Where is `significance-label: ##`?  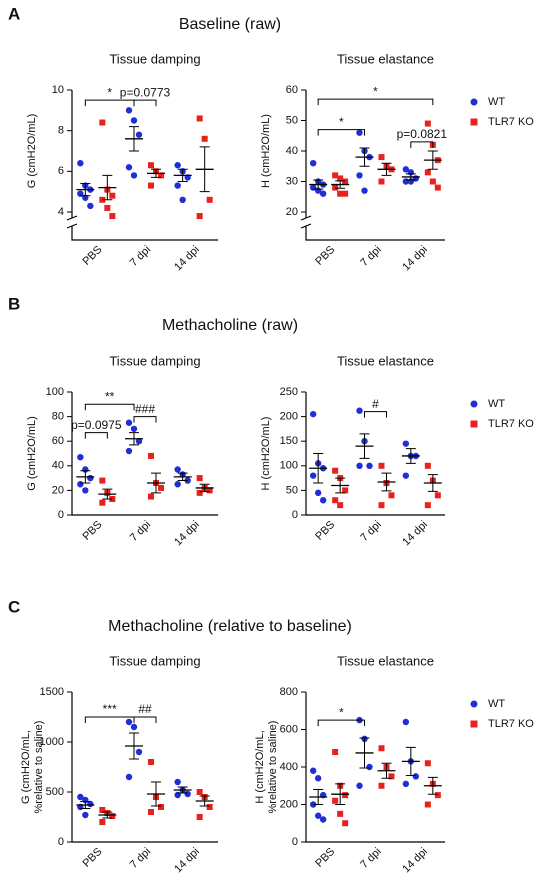 significance-label: ## is located at coordinates (145, 709).